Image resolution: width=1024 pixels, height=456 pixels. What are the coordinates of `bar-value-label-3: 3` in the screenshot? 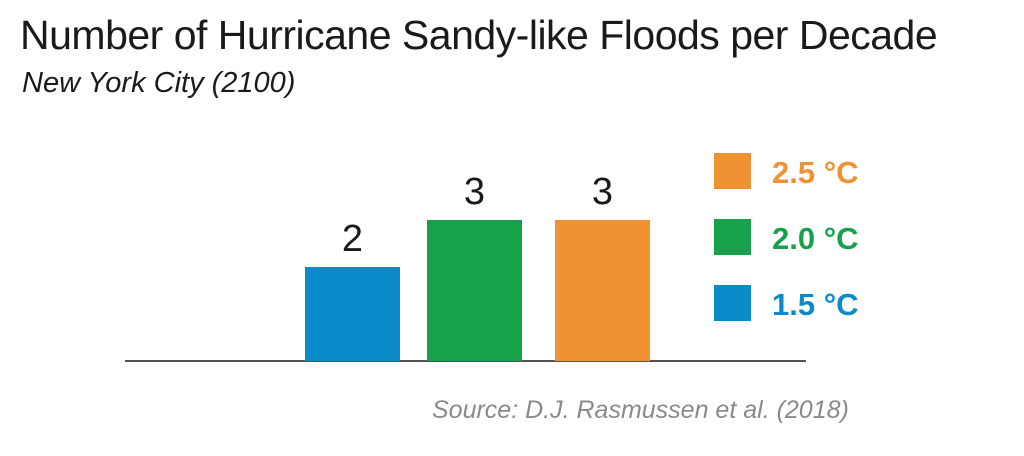 It's located at (602, 192).